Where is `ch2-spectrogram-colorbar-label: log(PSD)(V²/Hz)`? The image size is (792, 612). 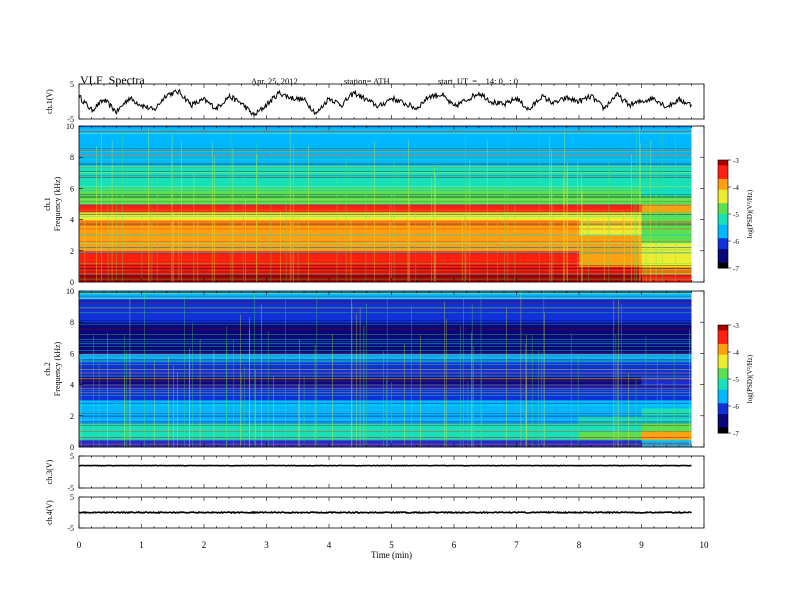 ch2-spectrogram-colorbar-label: log(PSD)(V²/Hz) is located at coordinates (750, 378).